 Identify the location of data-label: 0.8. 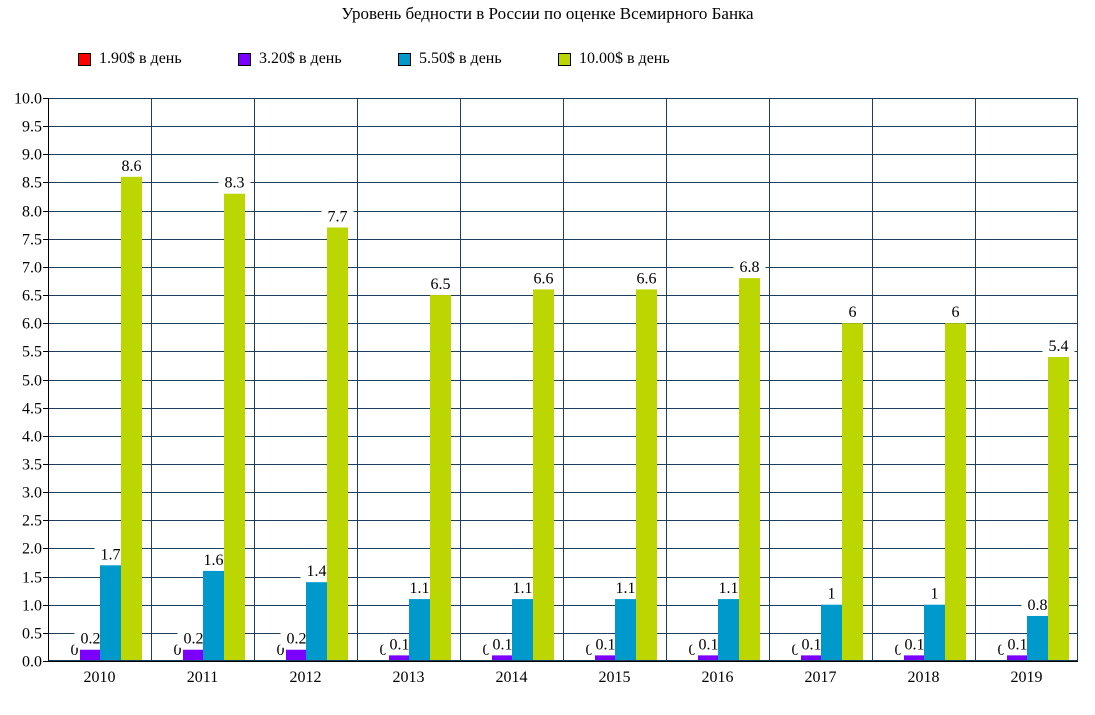
(1038, 605).